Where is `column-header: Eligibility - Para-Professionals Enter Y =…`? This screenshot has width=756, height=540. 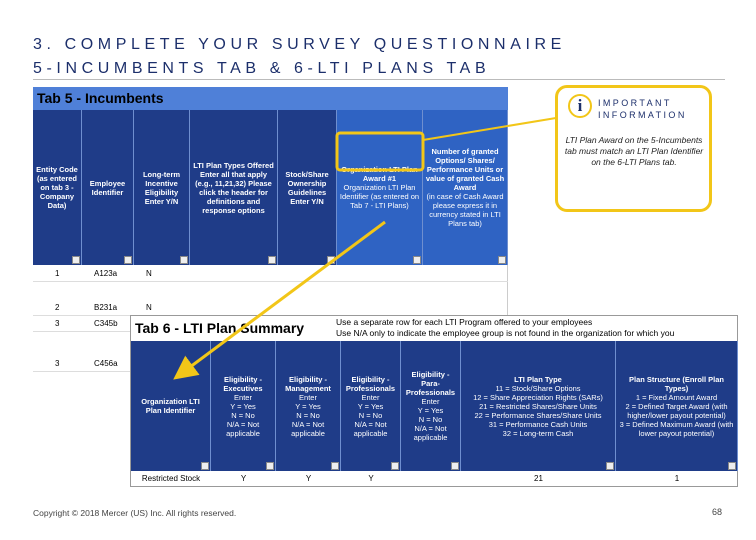
column-header: Eligibility - Para-Professionals Enter Y =… is located at coordinates (431, 406).